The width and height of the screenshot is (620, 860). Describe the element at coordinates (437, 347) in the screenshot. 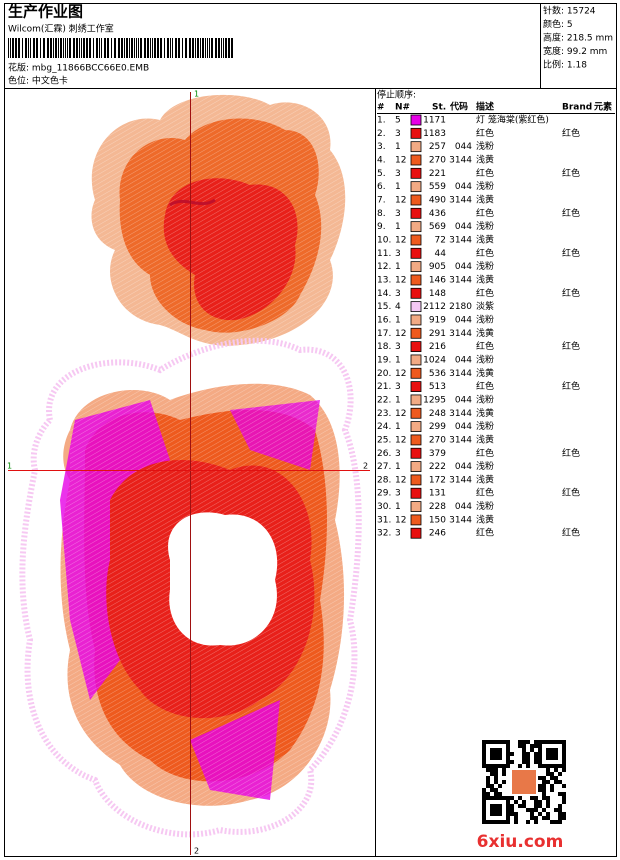

I see `stitches: 216` at that location.